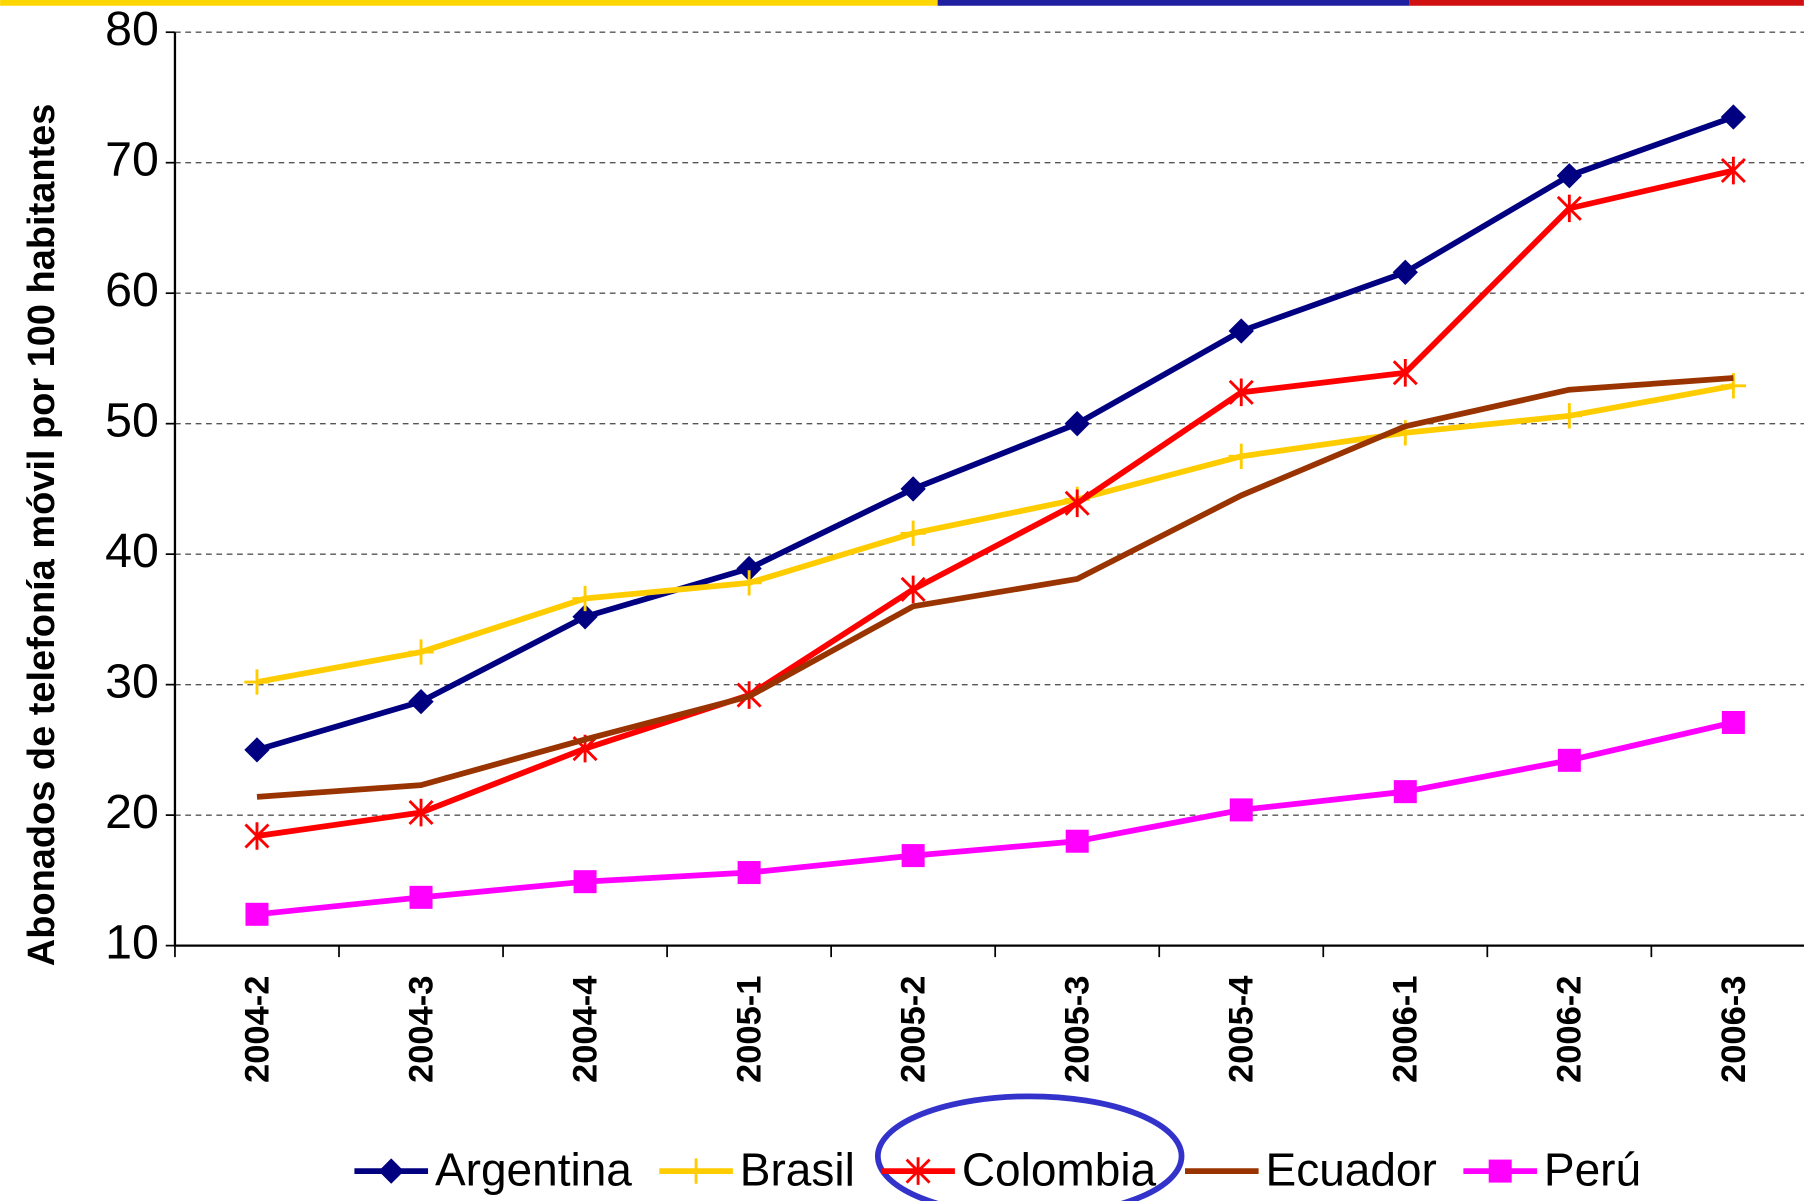  I want to click on top-stripe-yellow, so click(469, 3).